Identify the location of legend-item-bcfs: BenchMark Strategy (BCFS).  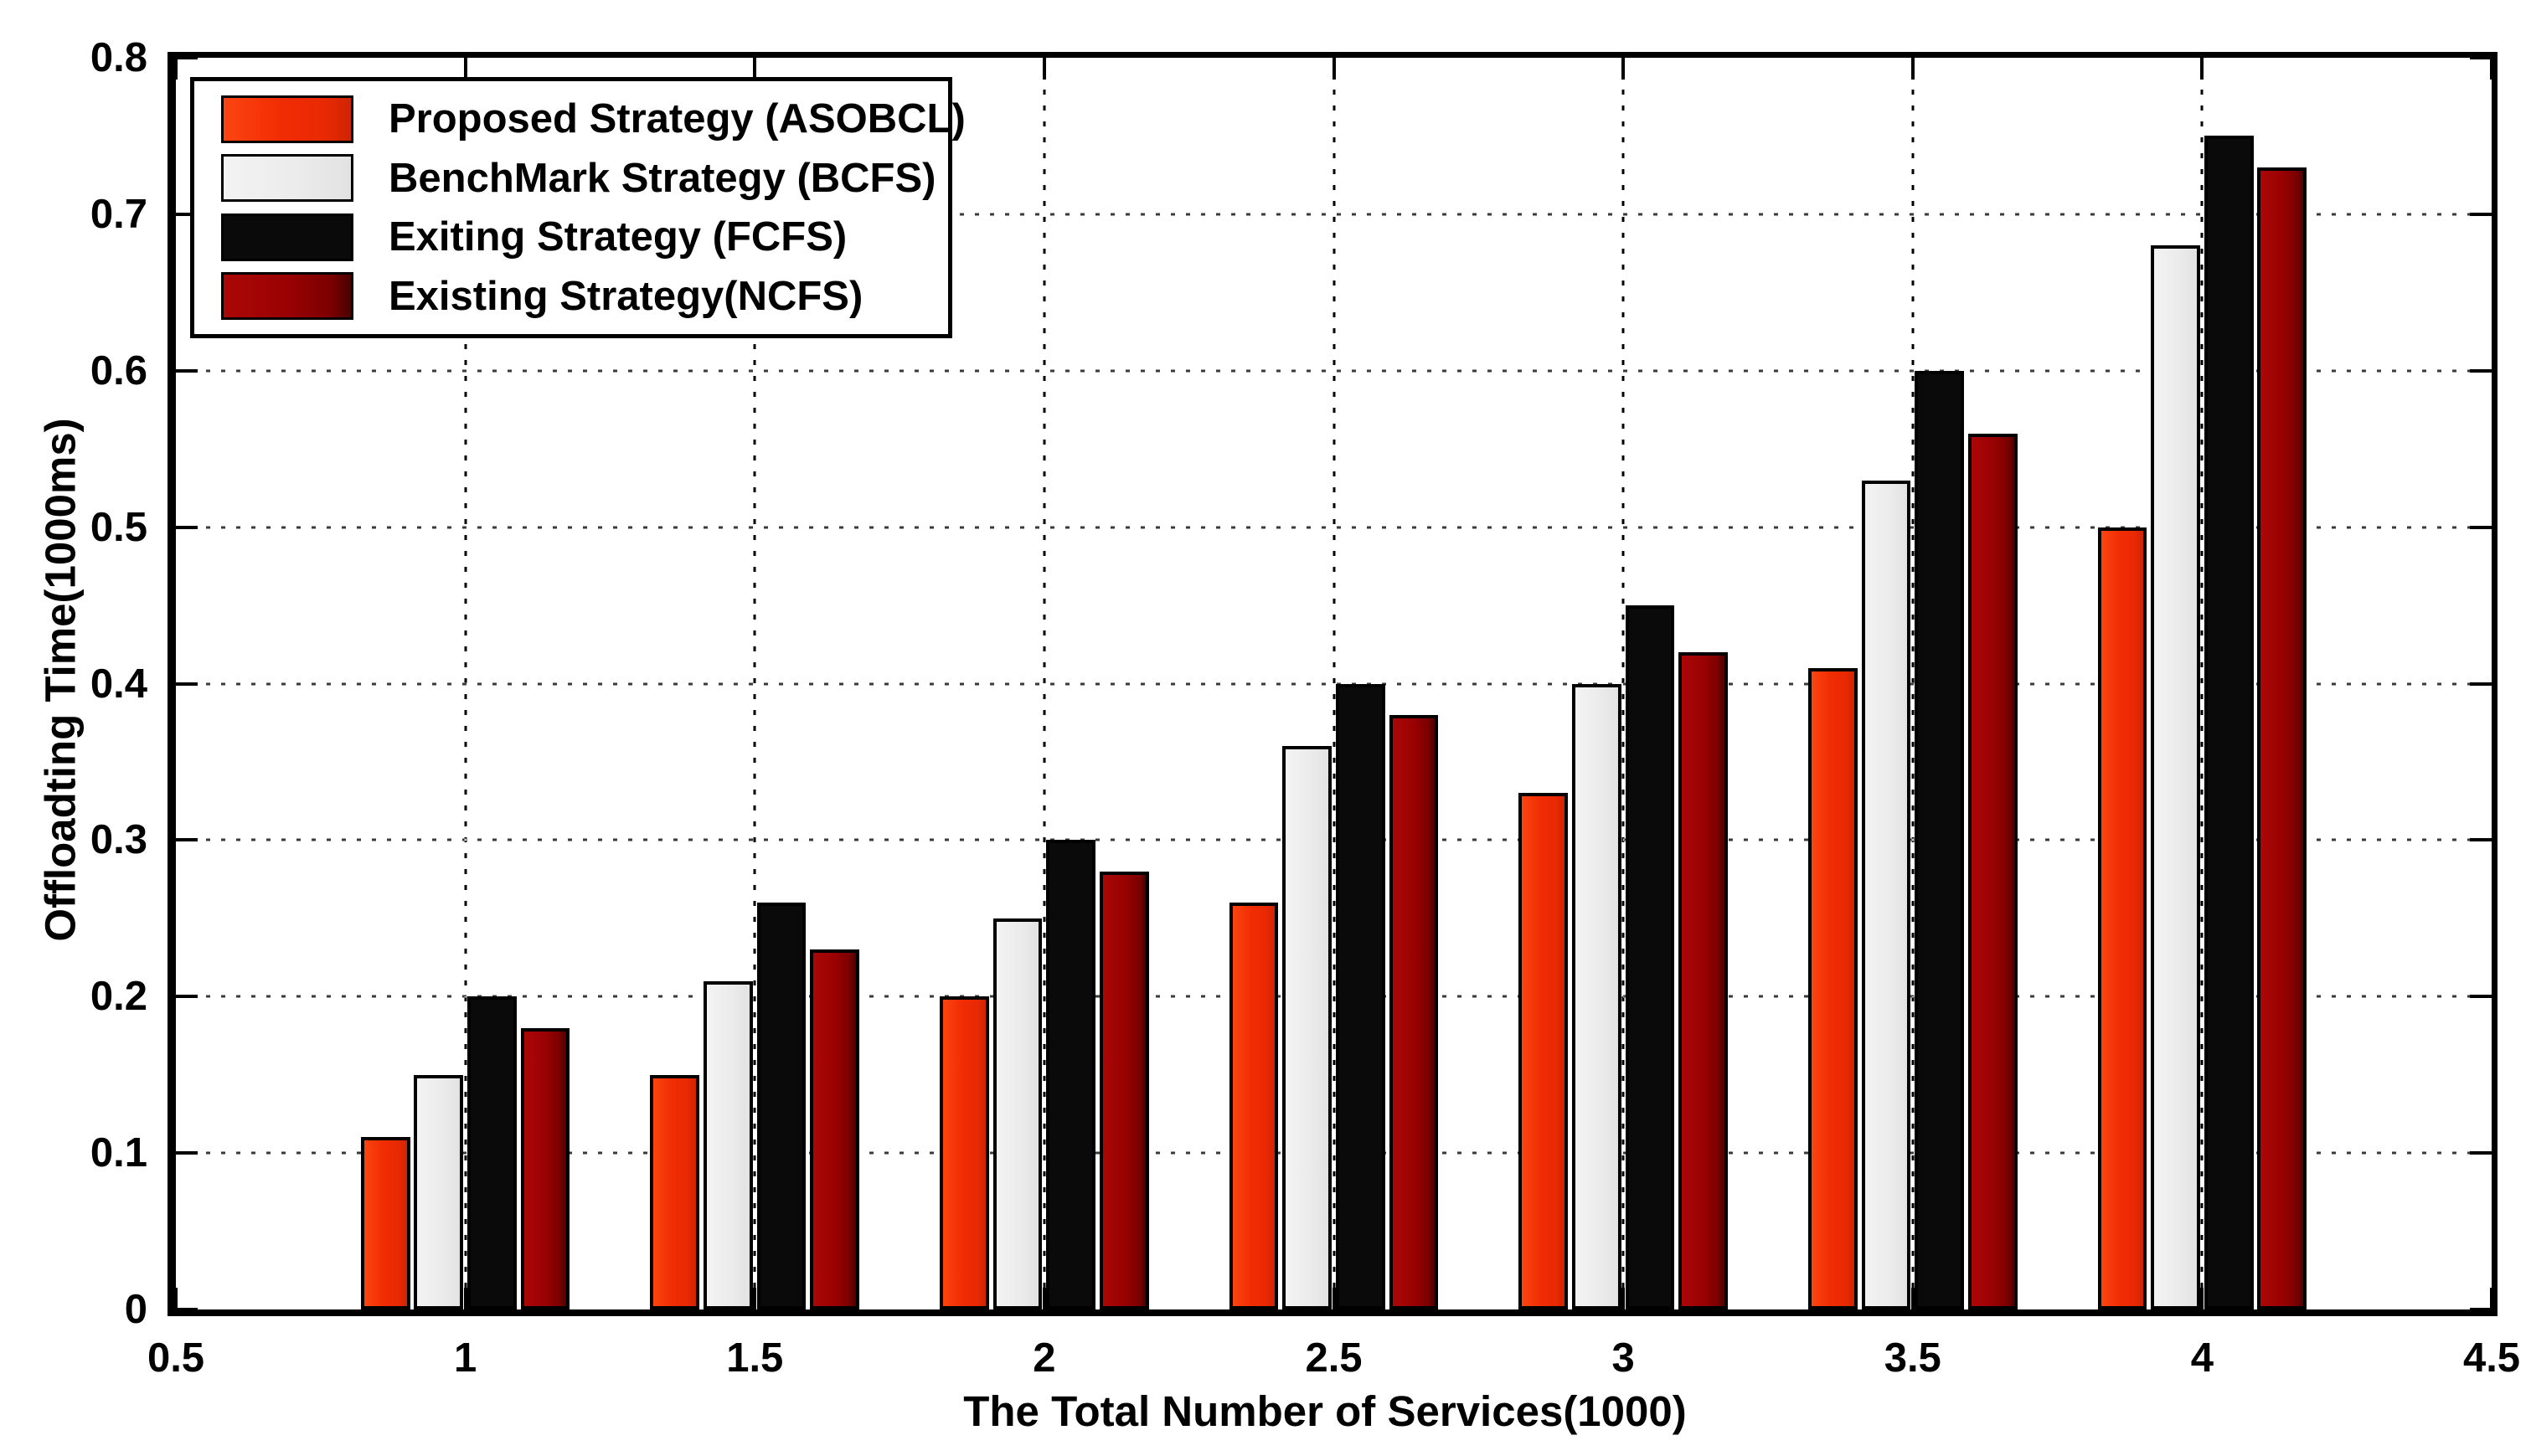
(580, 178).